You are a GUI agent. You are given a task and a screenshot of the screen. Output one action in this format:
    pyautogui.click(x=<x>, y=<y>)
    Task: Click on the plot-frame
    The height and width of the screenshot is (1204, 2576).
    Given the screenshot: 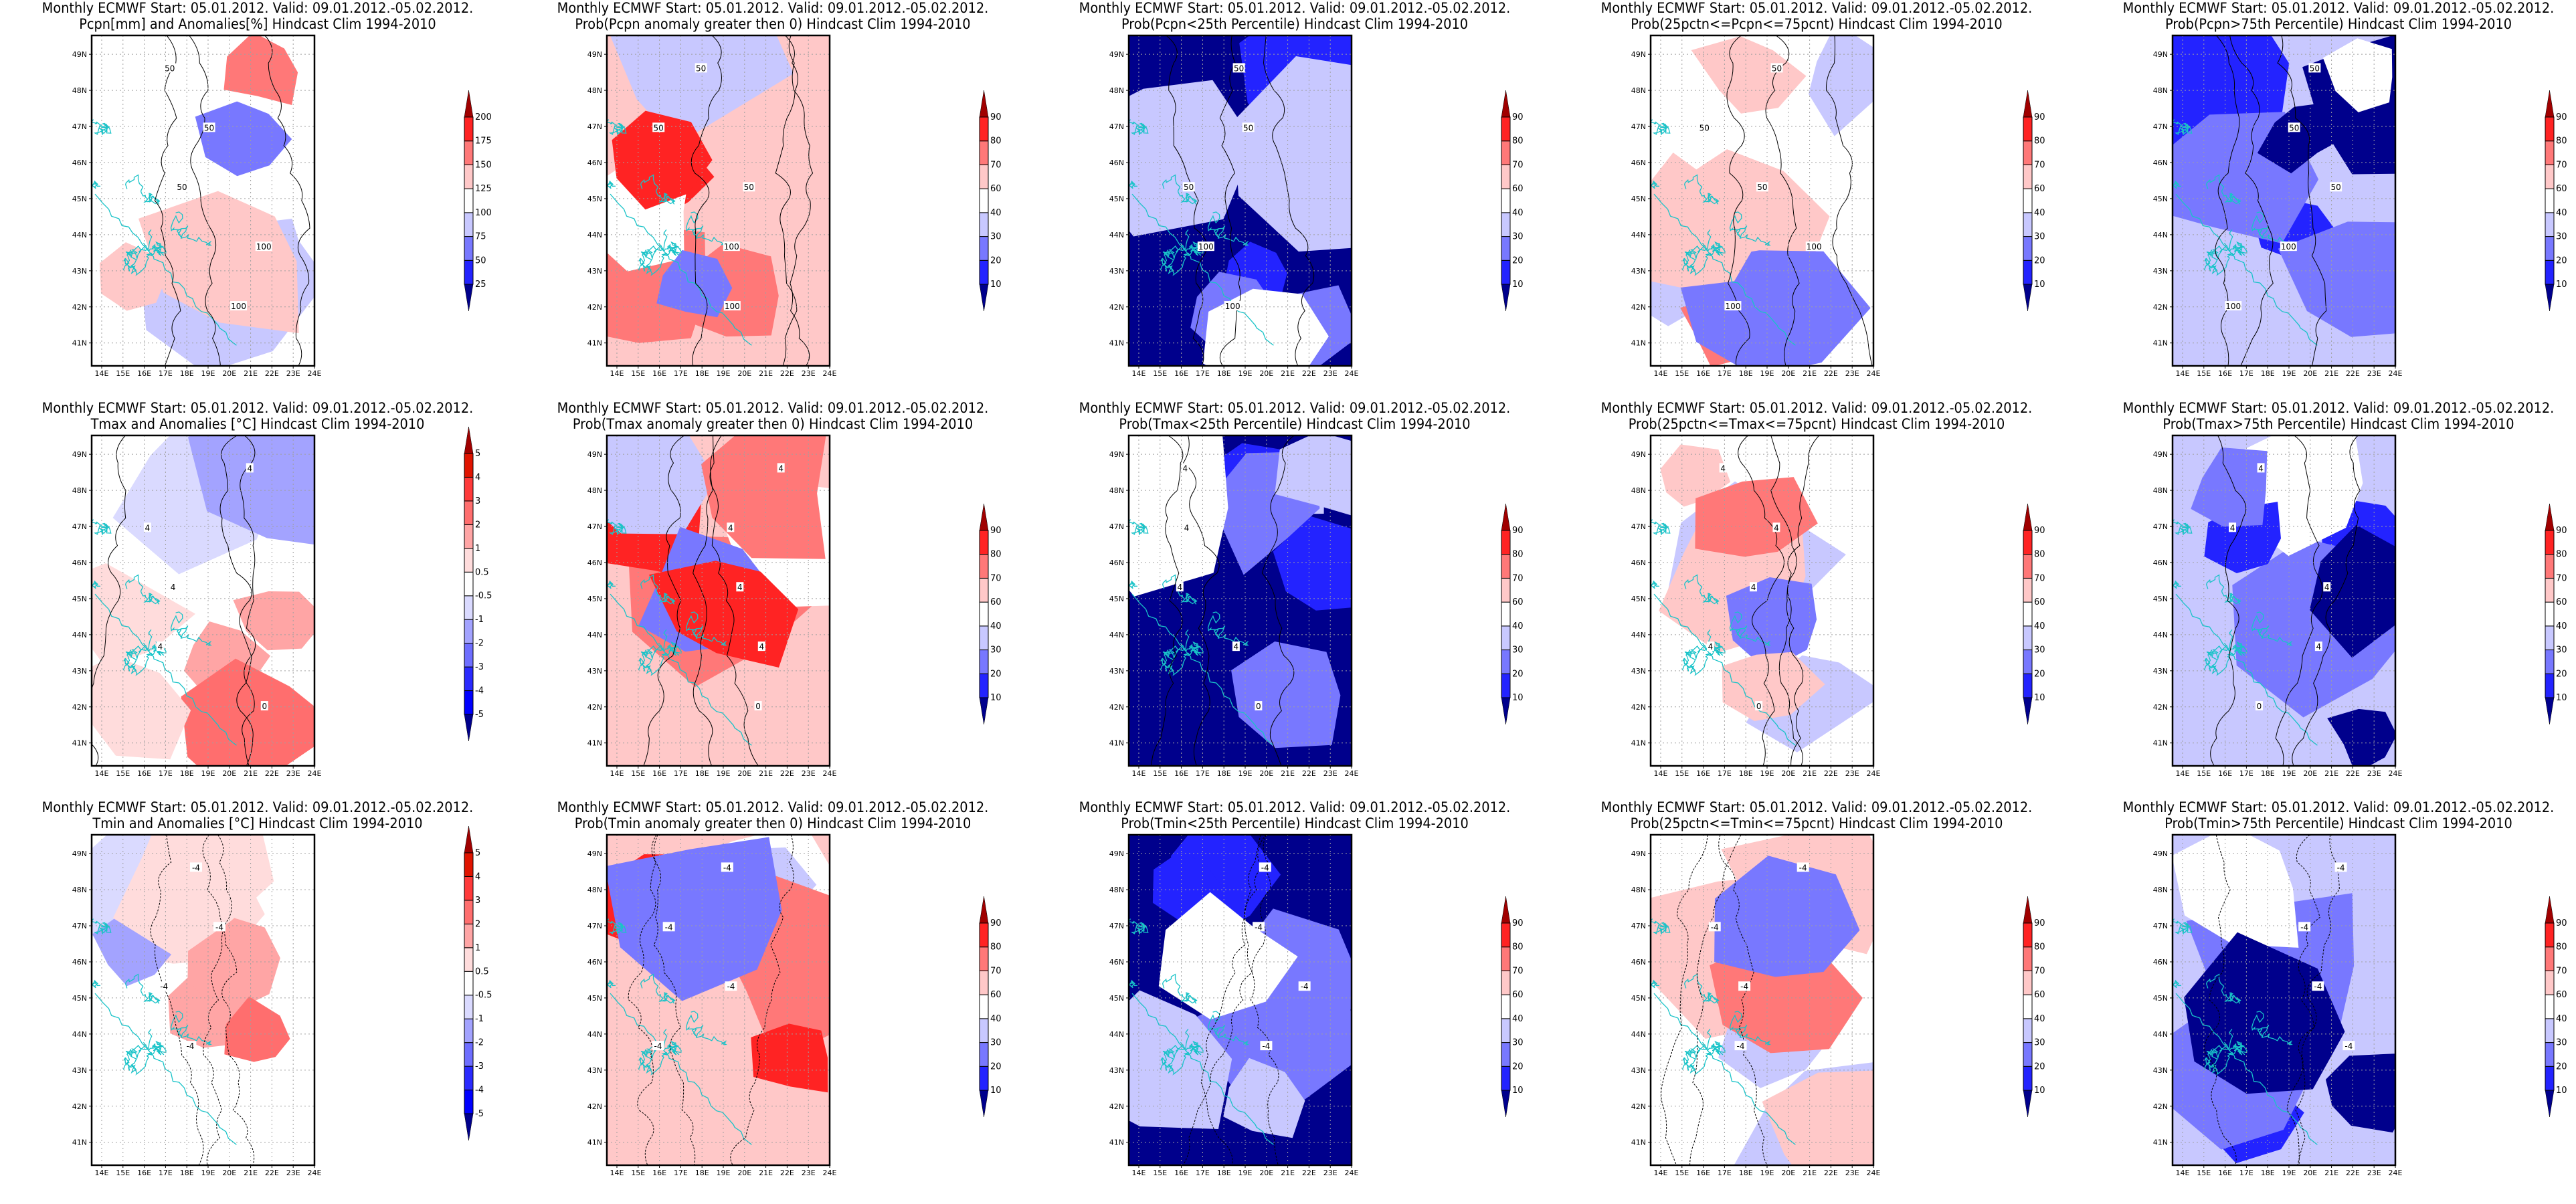 What is the action you would take?
    pyautogui.click(x=1240, y=200)
    